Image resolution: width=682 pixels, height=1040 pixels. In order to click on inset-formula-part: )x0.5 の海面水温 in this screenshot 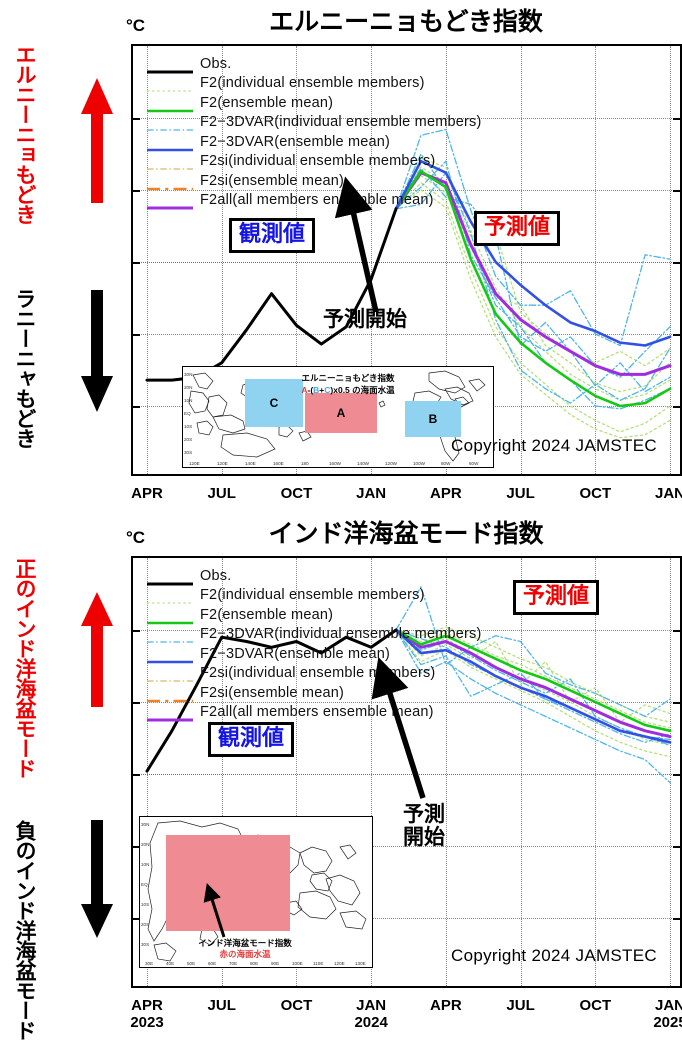, I will do `click(362, 390)`.